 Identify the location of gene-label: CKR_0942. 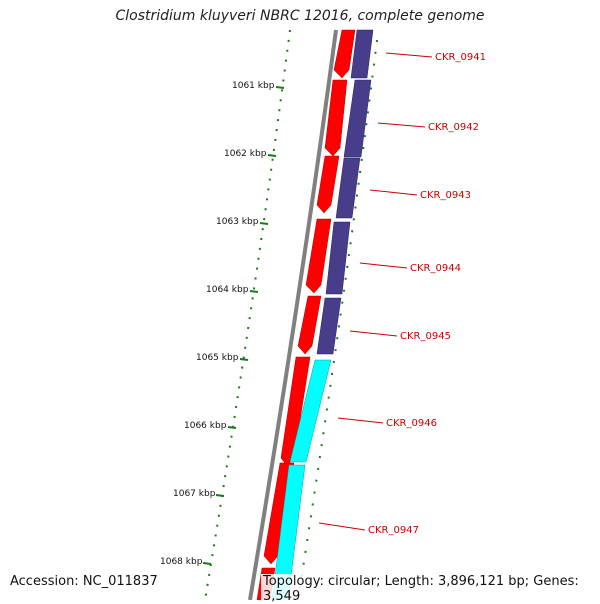
(453, 127).